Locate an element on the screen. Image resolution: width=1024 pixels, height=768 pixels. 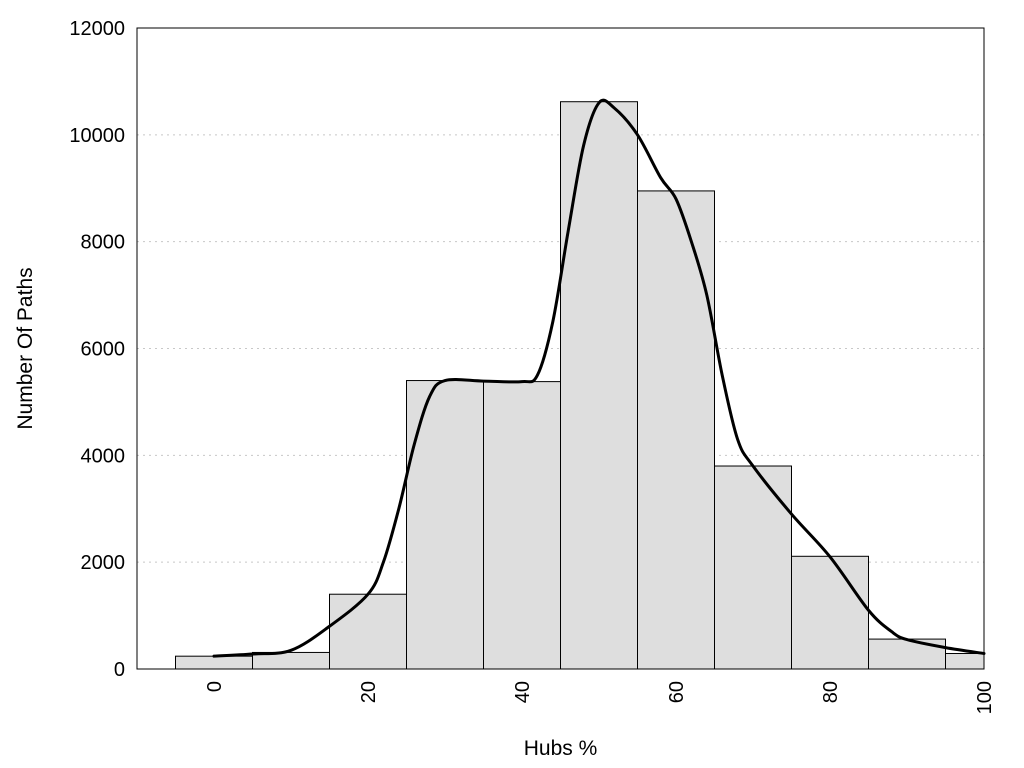
x-tick-label: 20 is located at coordinates (369, 692).